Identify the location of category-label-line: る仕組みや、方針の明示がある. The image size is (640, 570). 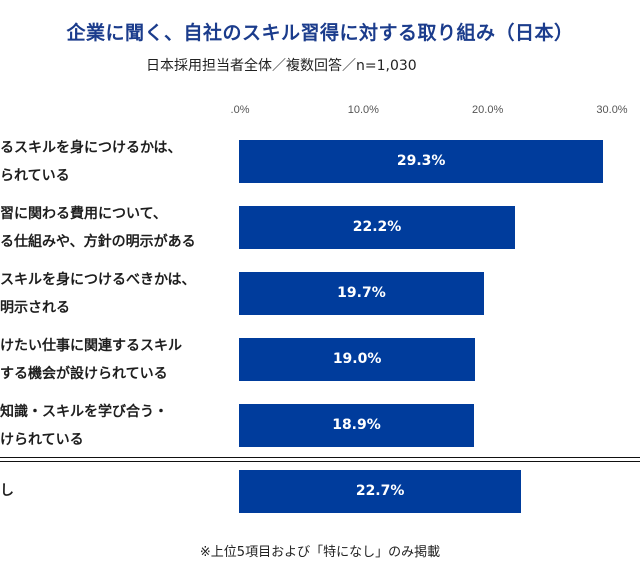
(98, 242).